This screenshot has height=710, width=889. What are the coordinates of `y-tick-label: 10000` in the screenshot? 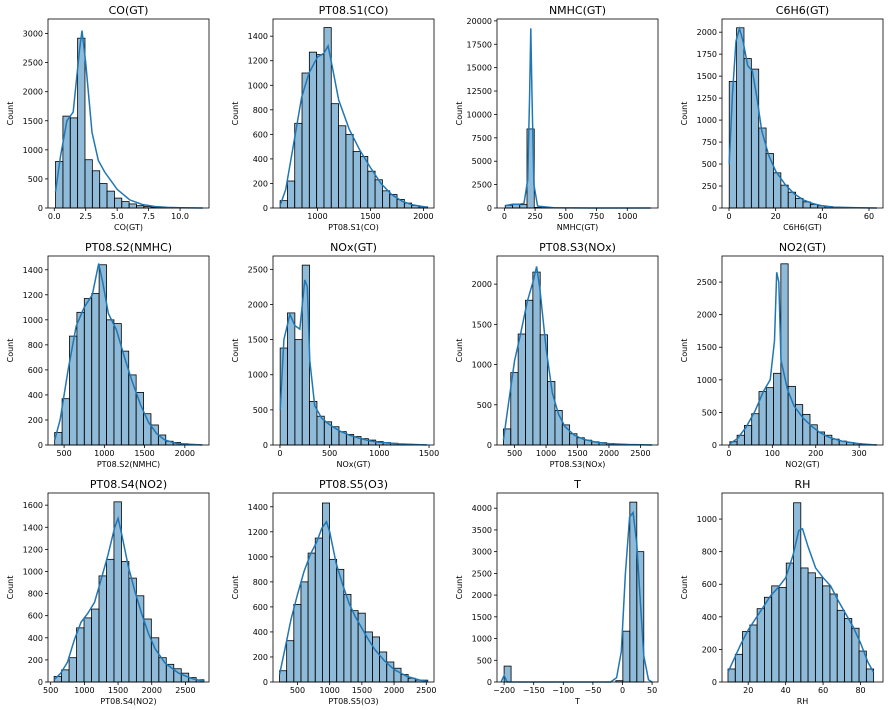 It's located at (479, 114).